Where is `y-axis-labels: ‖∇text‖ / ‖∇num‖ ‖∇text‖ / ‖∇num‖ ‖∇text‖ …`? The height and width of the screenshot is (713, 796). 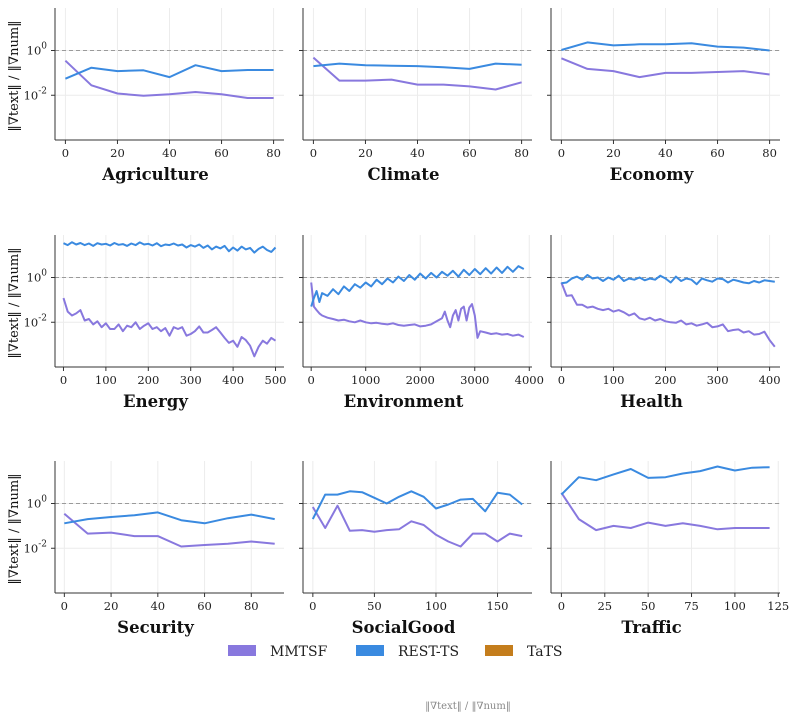
y-axis-labels: ‖∇text‖ / ‖∇num‖ ‖∇text‖ / ‖∇num‖ ‖∇text‖ … is located at coordinates (14, 302).